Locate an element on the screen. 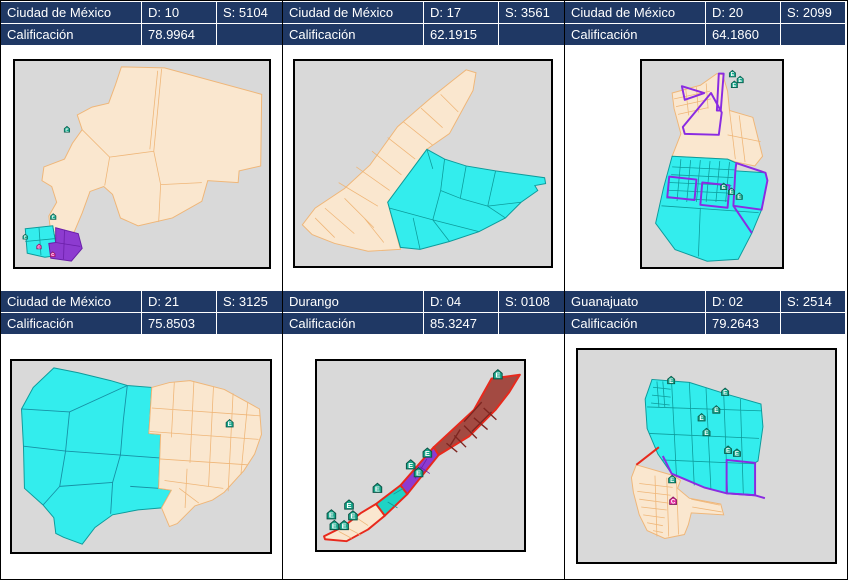 Image resolution: width=848 pixels, height=580 pixels. score-value: 62.1915 is located at coordinates (461, 34).